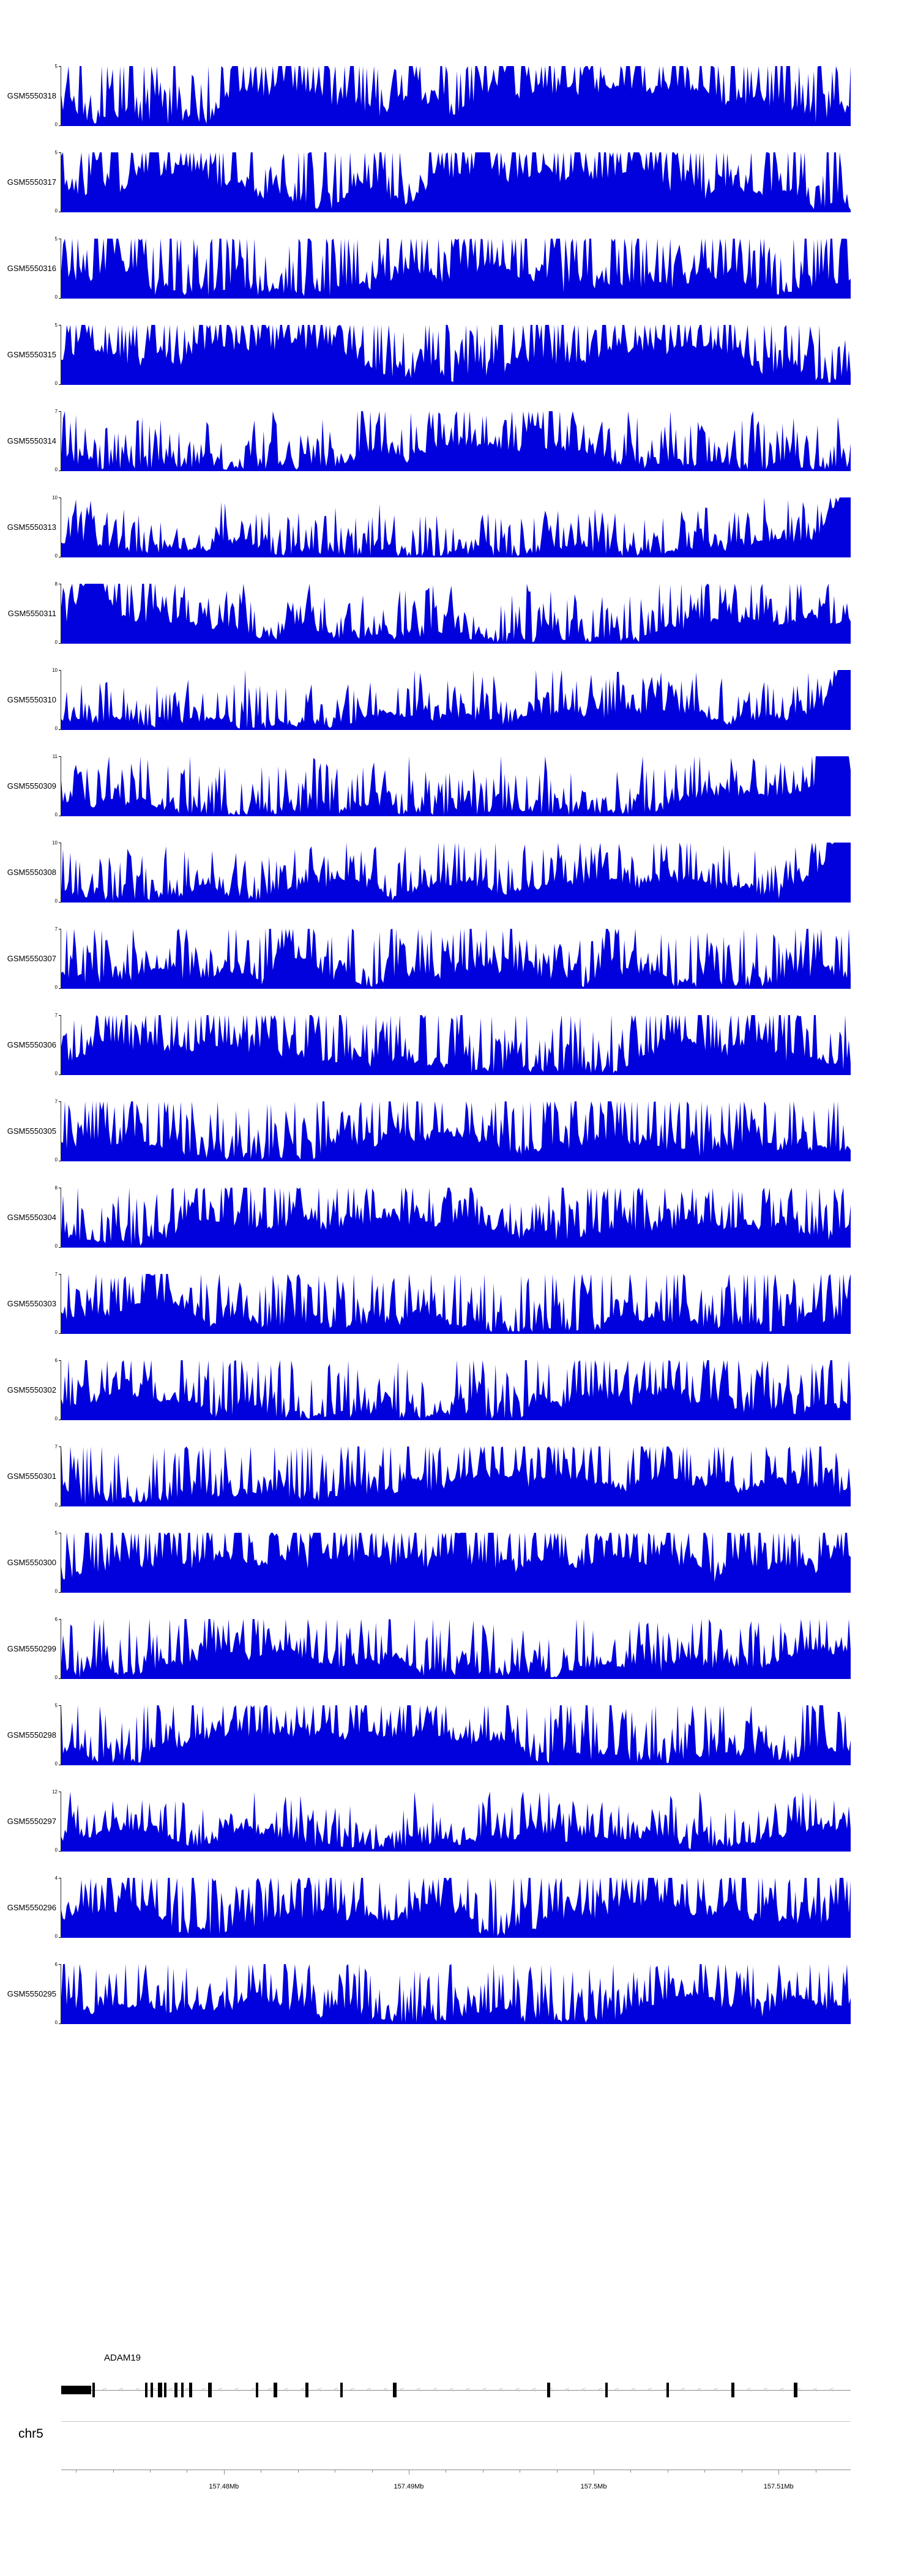 The image size is (918, 2576). I want to click on signal-track-GSM5550317: GSM5550317 5 0, so click(459, 182).